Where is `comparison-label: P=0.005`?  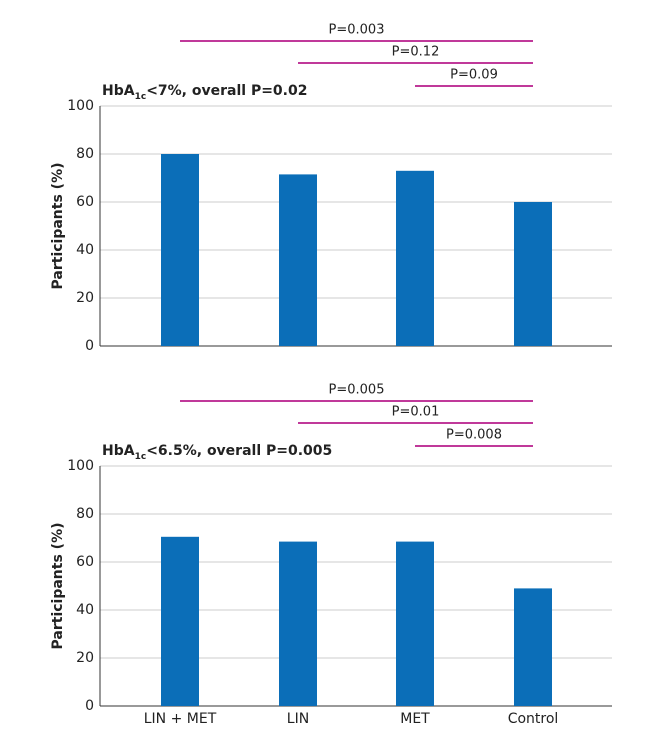 comparison-label: P=0.005 is located at coordinates (357, 390).